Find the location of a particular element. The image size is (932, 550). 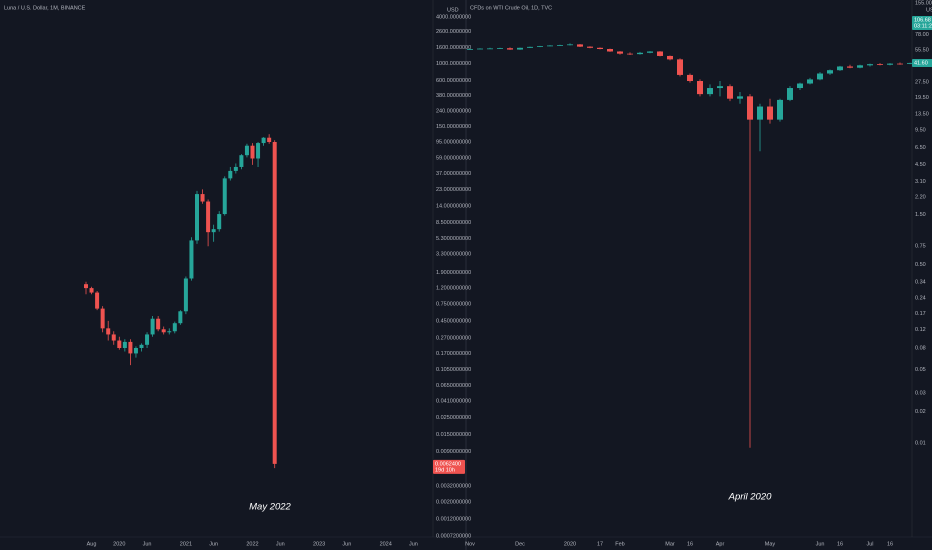

y-tick-label: 0.0007200000 is located at coordinates (453, 537).